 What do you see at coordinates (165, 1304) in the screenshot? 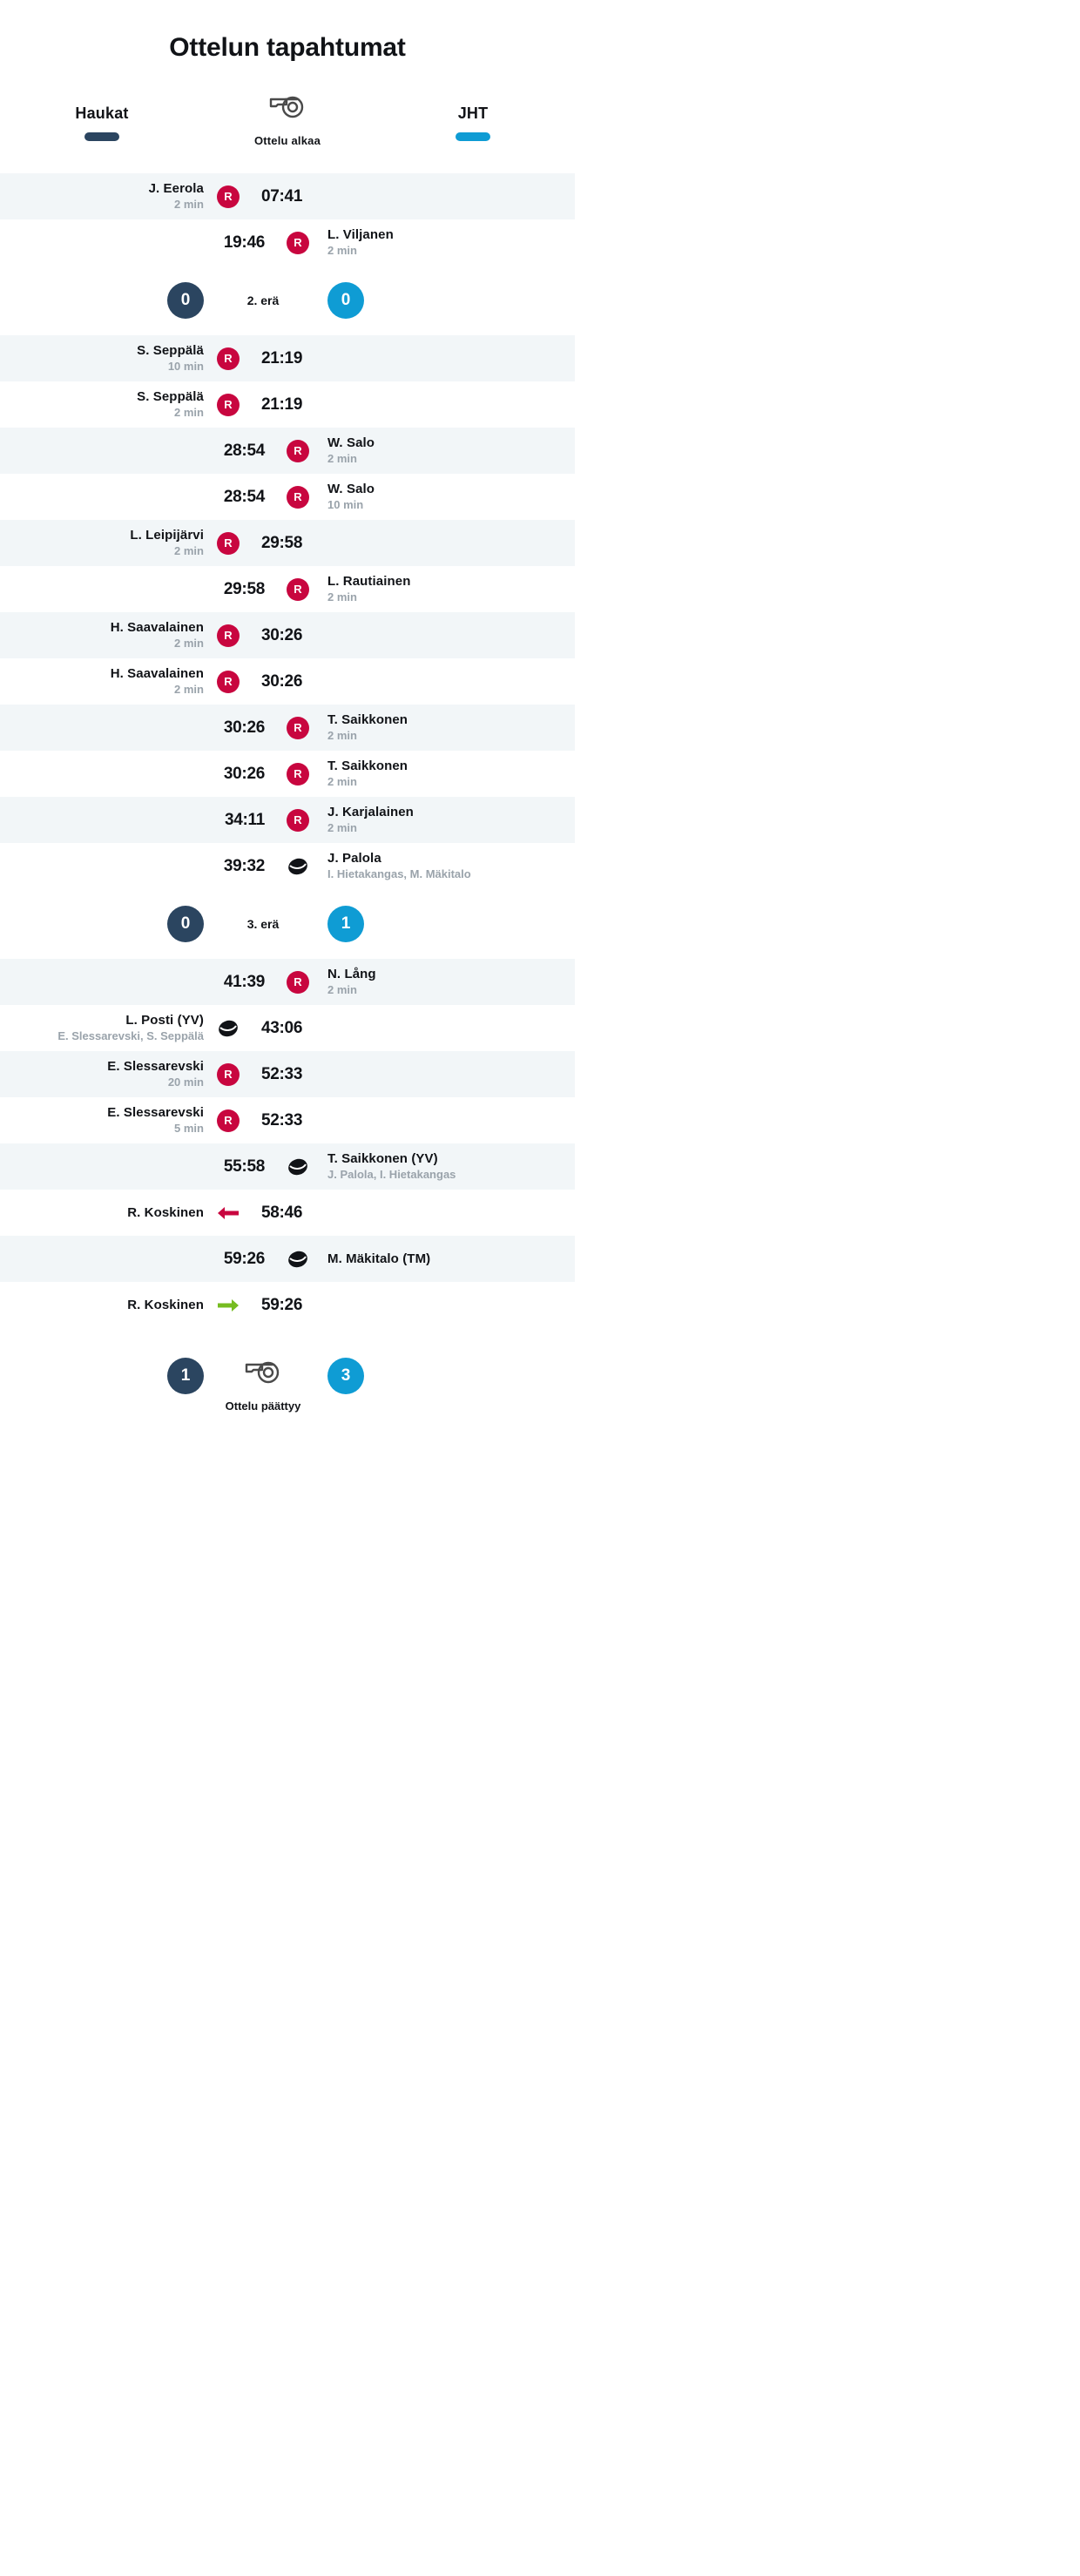
I see `event-player-name: R. Koskinen` at bounding box center [165, 1304].